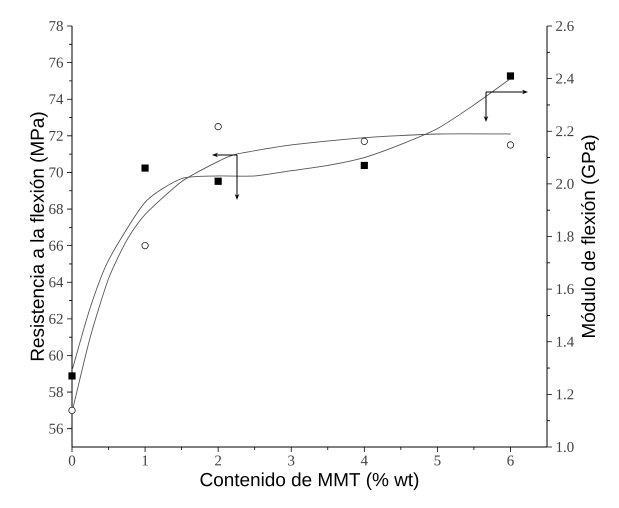 The image size is (619, 508). Describe the element at coordinates (565, 131) in the screenshot. I see `y2-tick-label: 2.2` at that location.